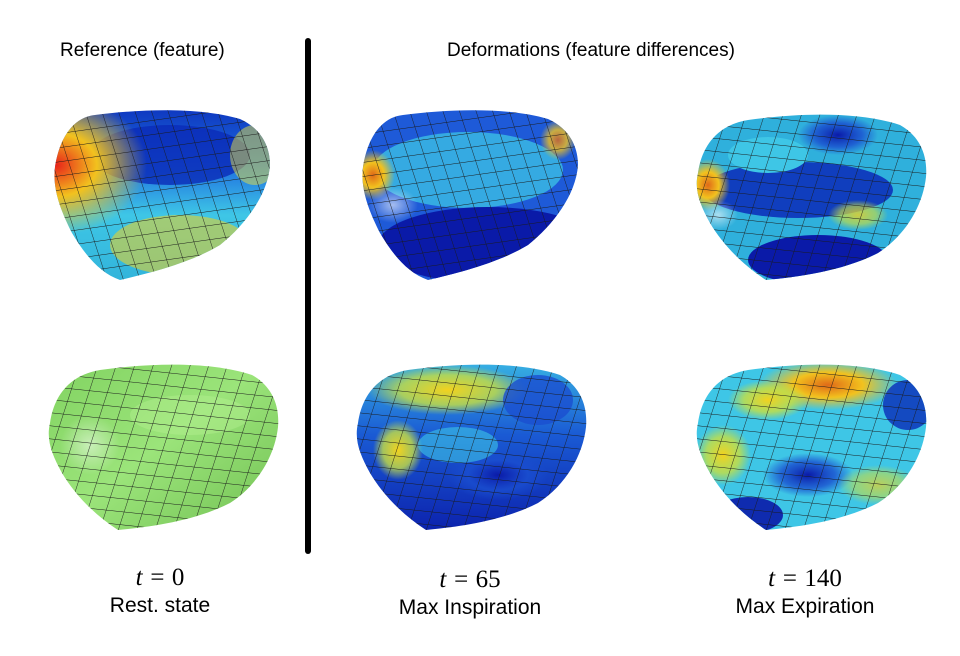 This screenshot has height=656, width=960. What do you see at coordinates (805, 606) in the screenshot?
I see `state-label-expiration: Max Expiration` at bounding box center [805, 606].